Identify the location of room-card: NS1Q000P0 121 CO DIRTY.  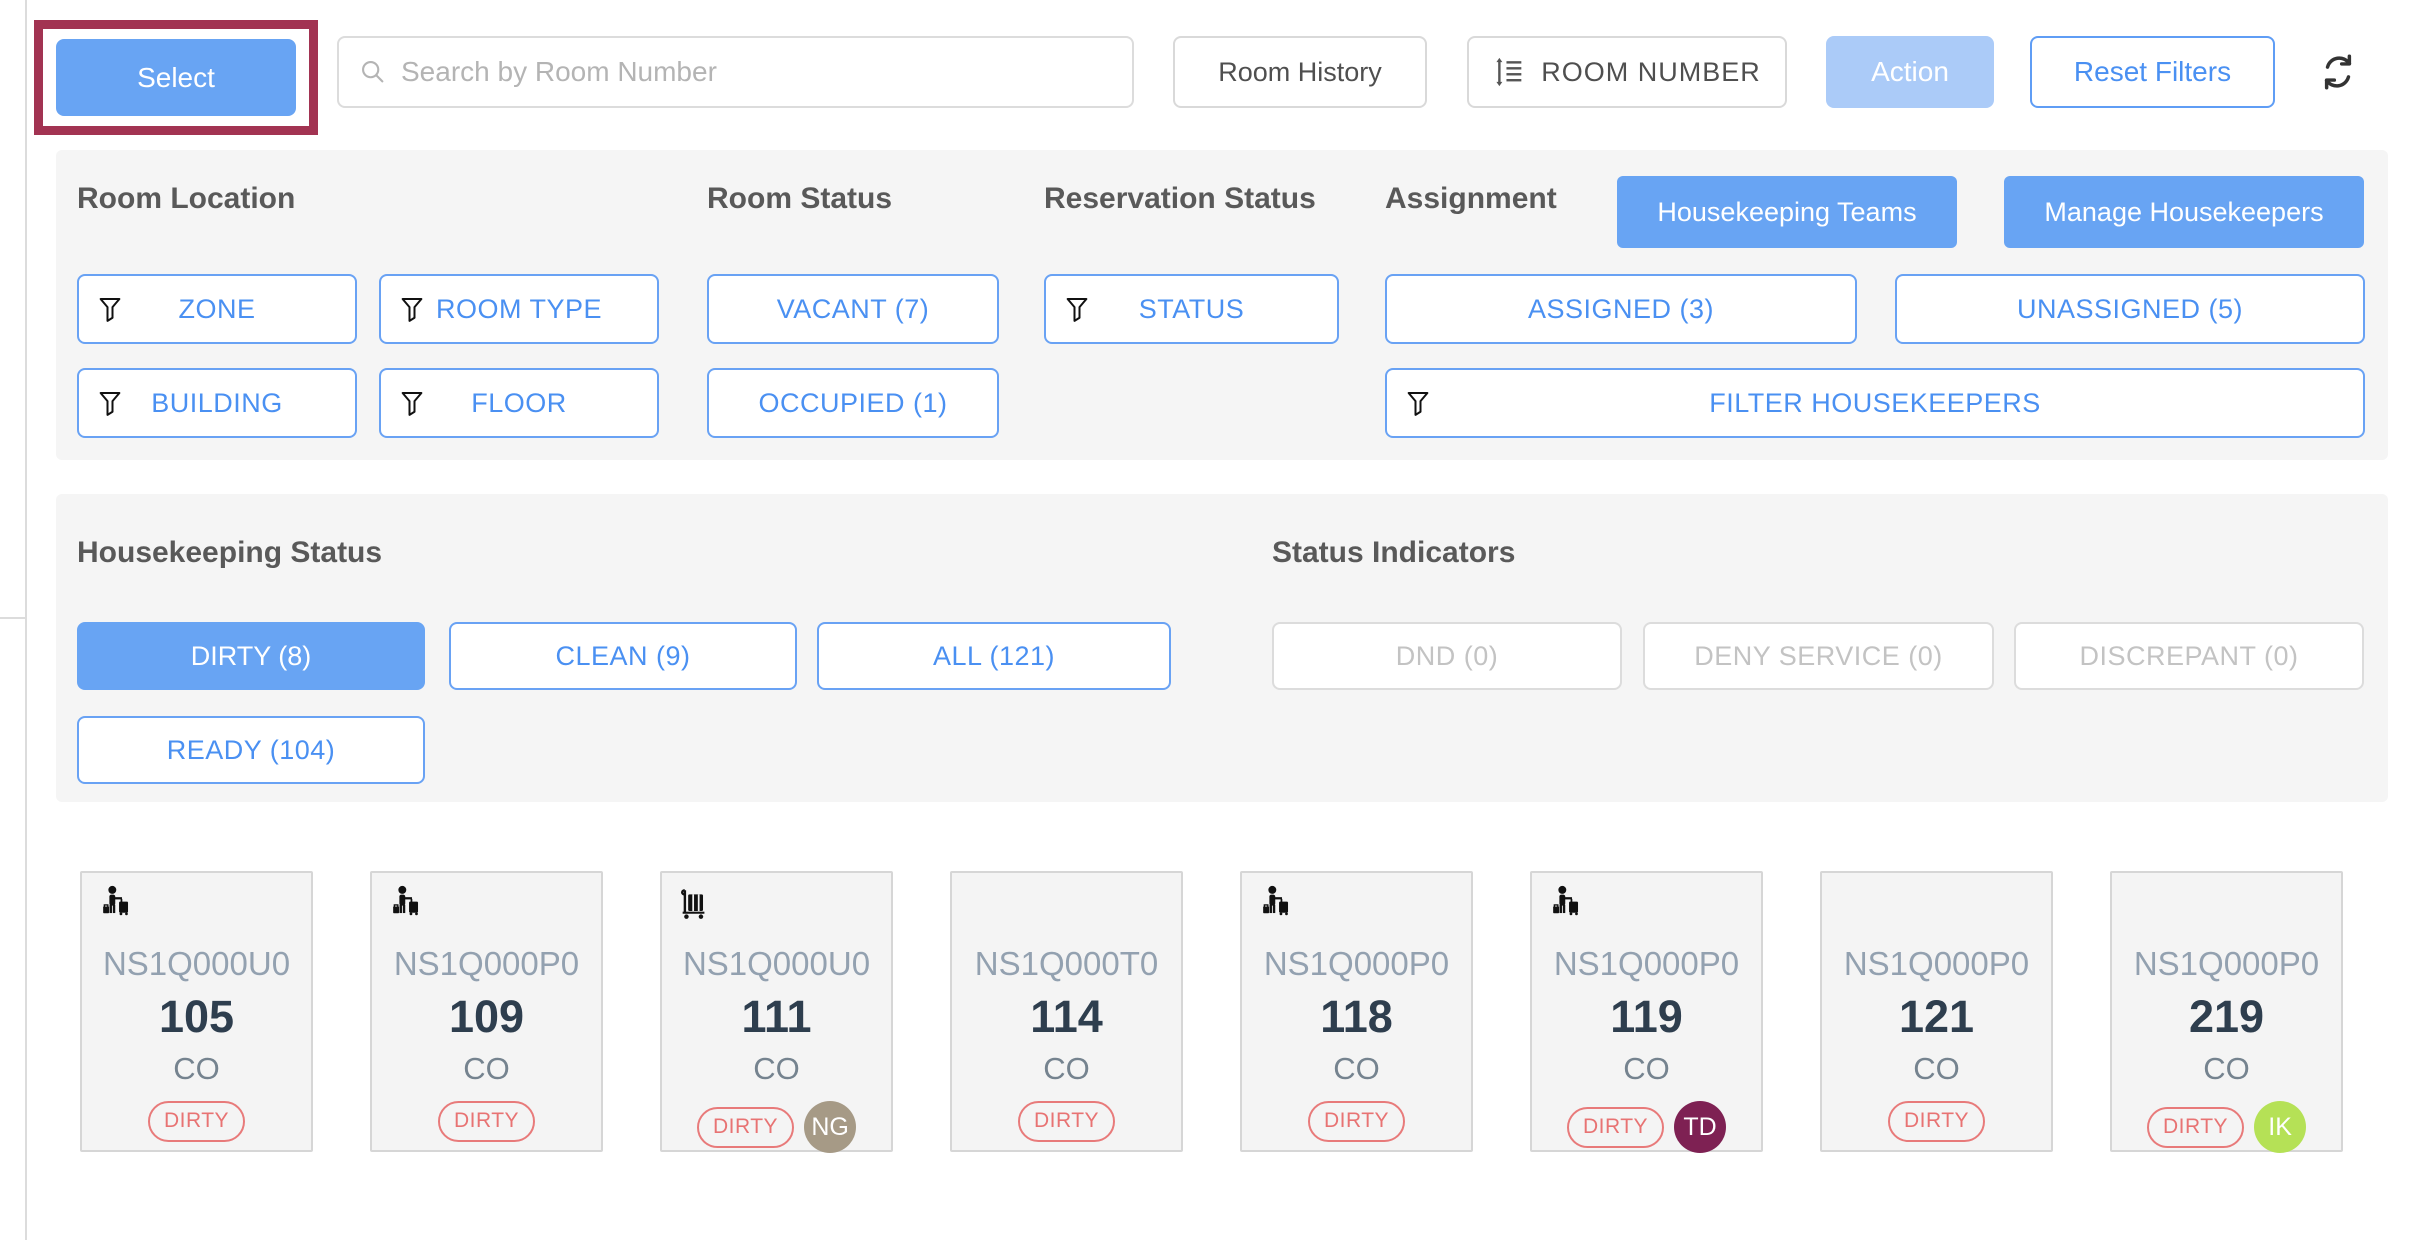
(1936, 1011).